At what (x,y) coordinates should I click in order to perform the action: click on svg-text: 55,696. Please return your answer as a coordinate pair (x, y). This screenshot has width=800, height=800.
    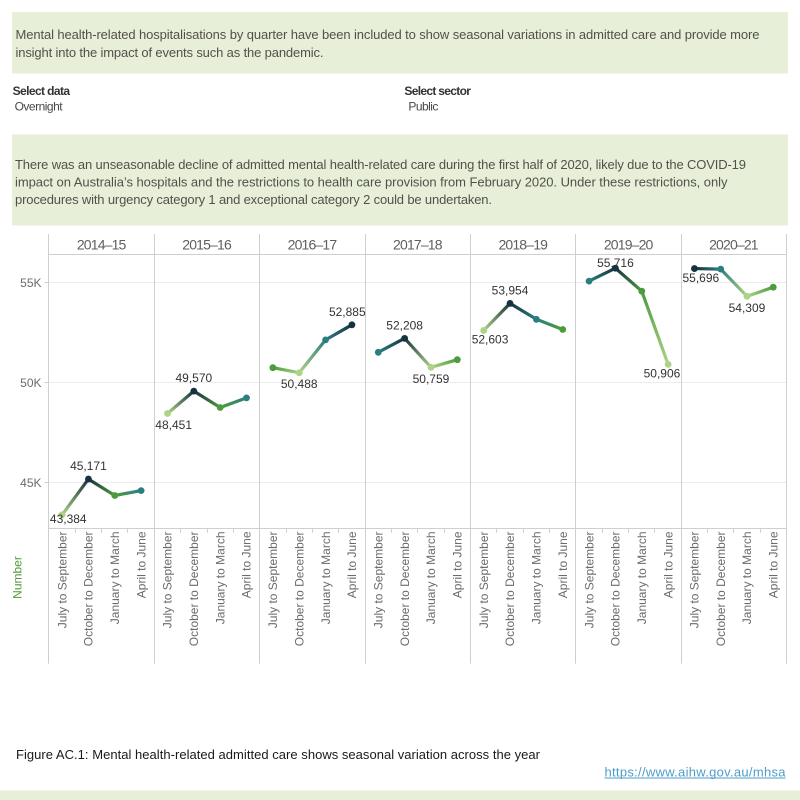
    Looking at the image, I should click on (701, 278).